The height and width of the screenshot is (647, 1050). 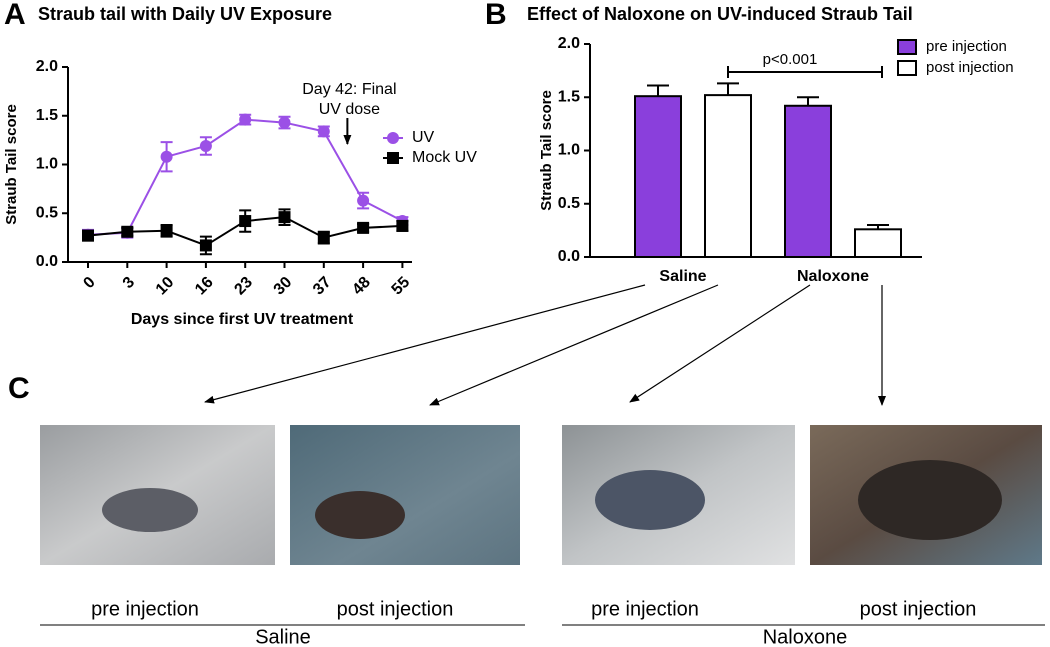 I want to click on x-tick-label: 30, so click(x=283, y=286).